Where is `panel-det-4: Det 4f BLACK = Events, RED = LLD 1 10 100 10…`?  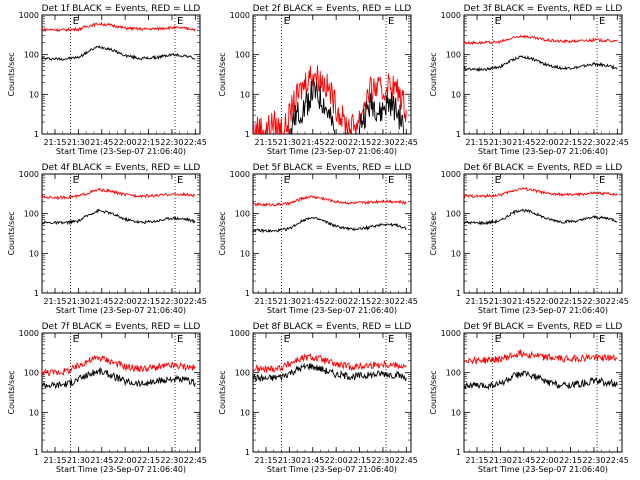
panel-det-4: Det 4f BLACK = Events, RED = LLD 1 10 100 10… is located at coordinates (107, 239).